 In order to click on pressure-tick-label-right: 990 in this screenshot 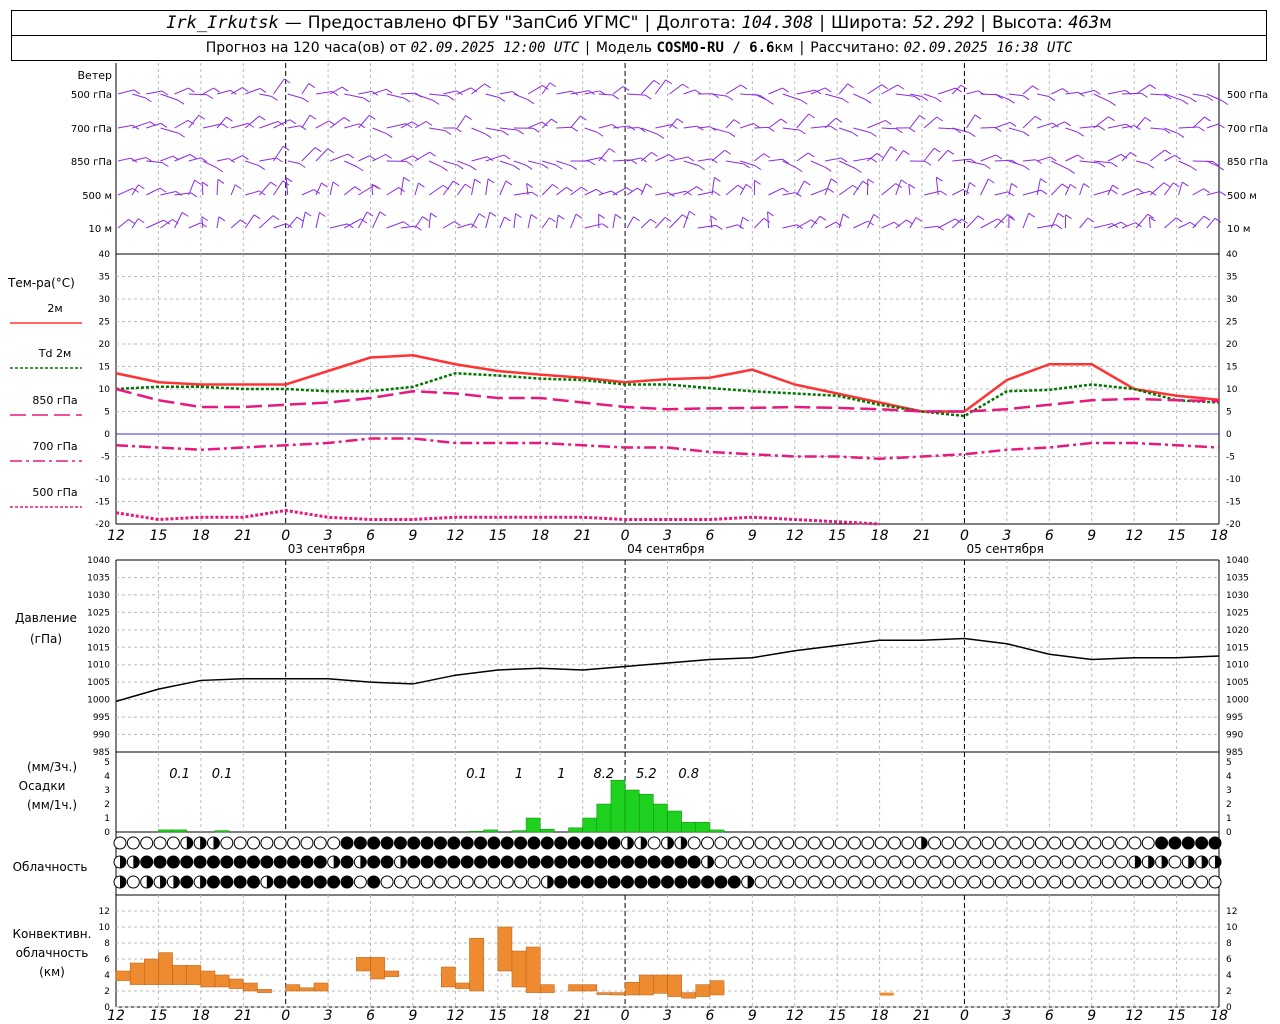, I will do `click(1234, 736)`.